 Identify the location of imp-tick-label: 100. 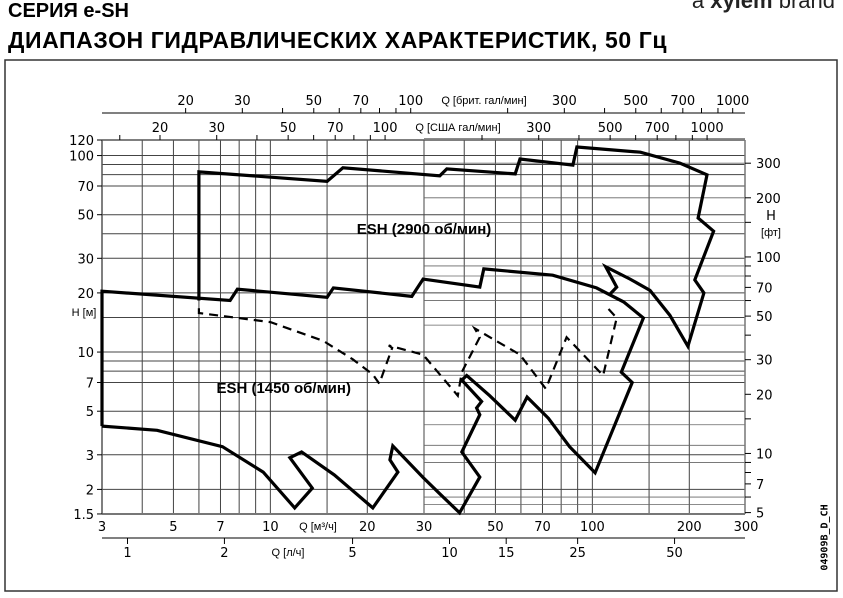
(410, 101).